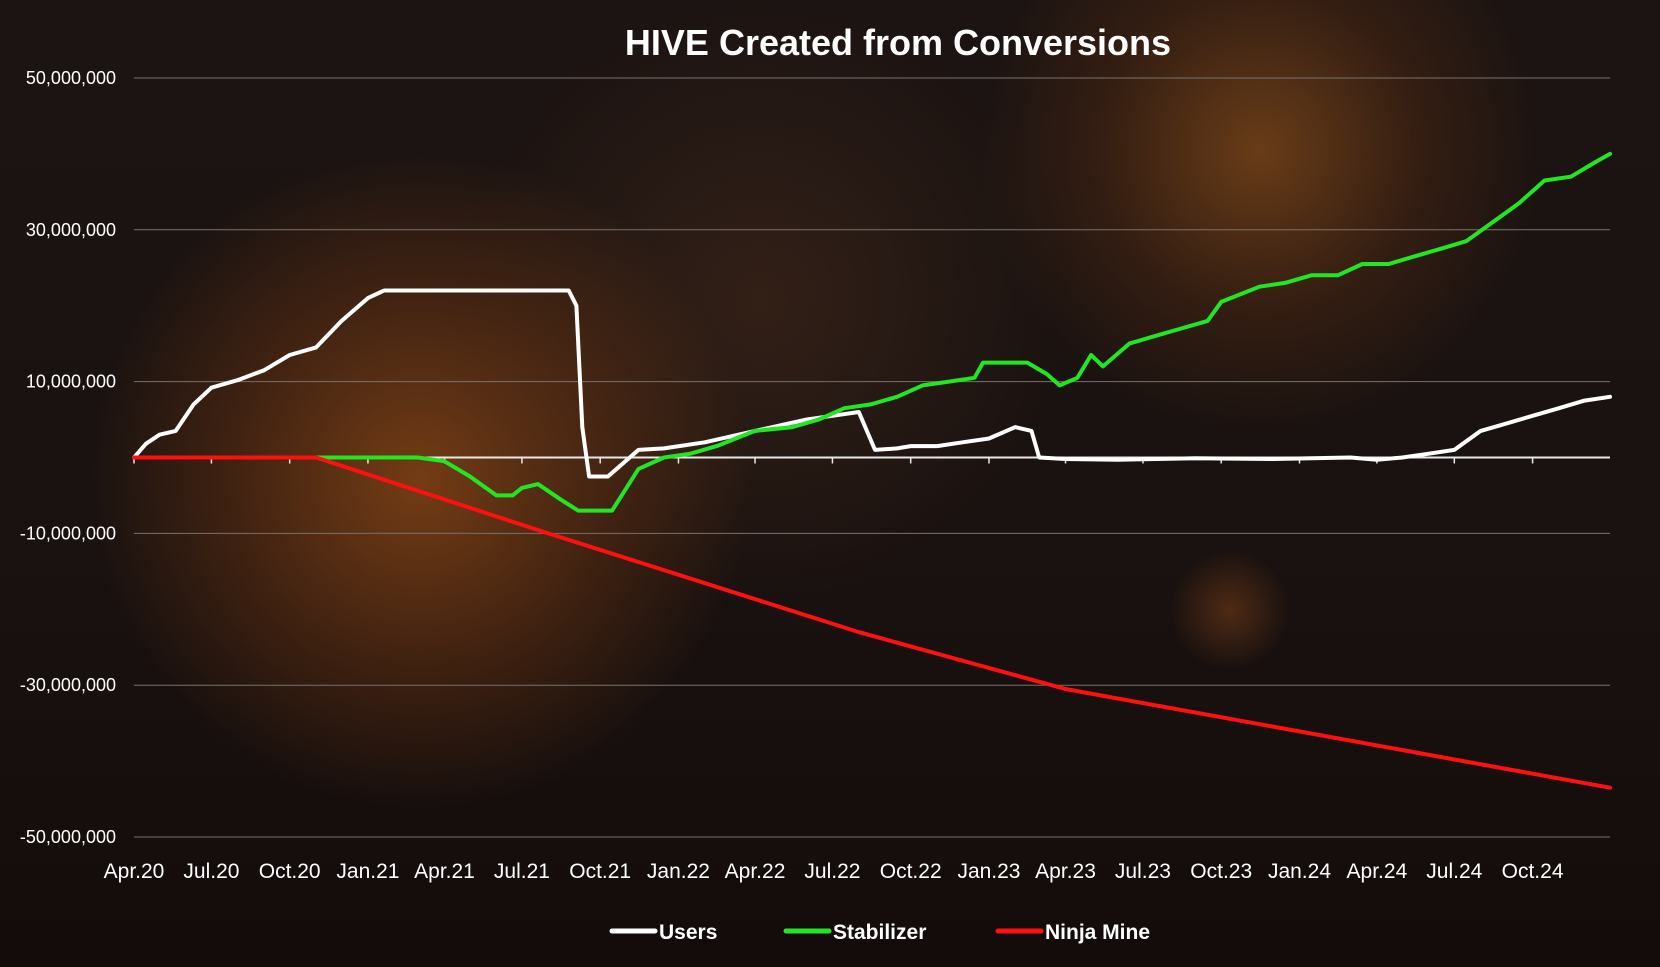  I want to click on y-tick-label: -50,000,000, so click(68, 837).